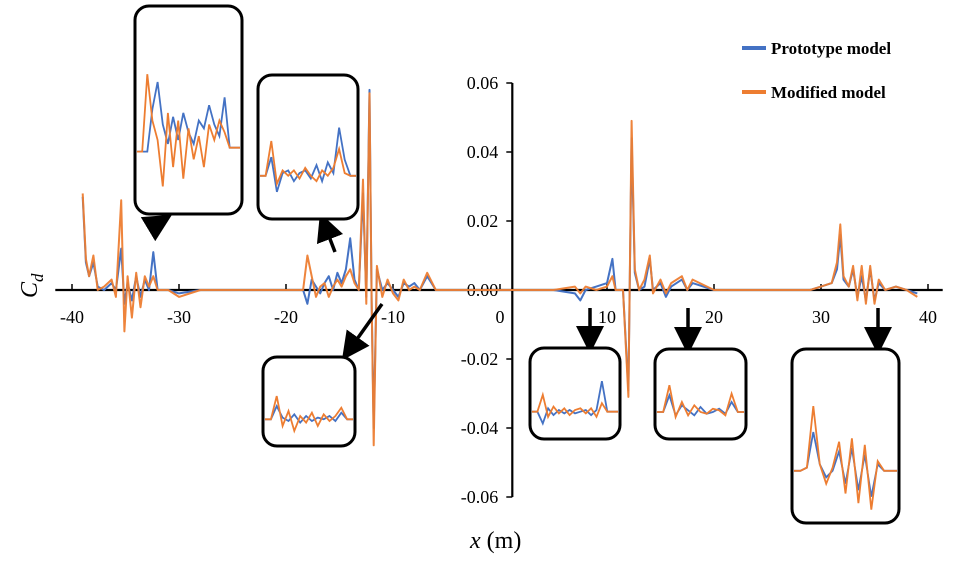 This screenshot has height=563, width=976. Describe the element at coordinates (828, 92) in the screenshot. I see `legend-label-modified: Modified model` at that location.